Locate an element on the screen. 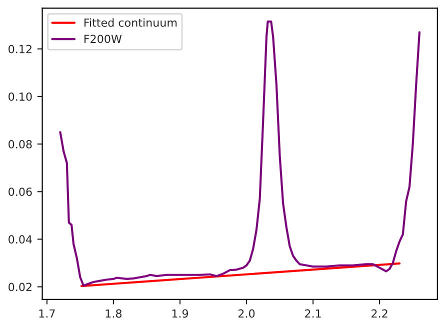 This screenshot has width=445, height=329. y-tick-label: 0.12 is located at coordinates (20, 49).